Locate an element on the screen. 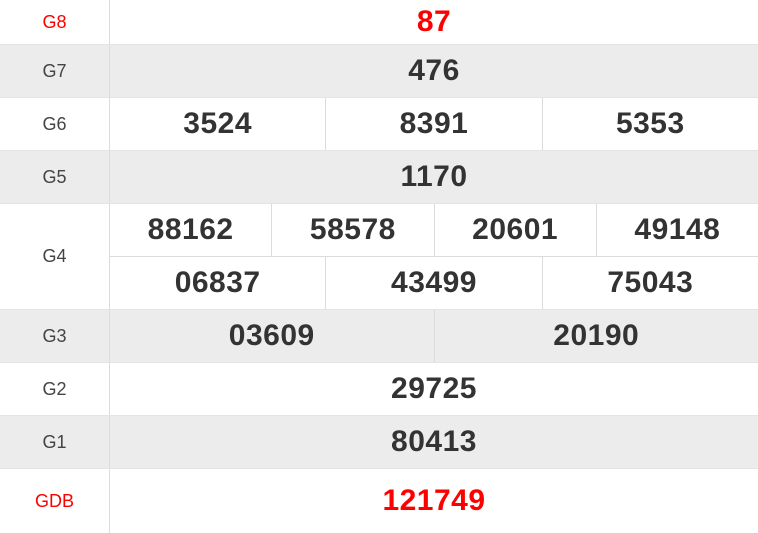 The image size is (758, 533). prize-number-g5: 1170 is located at coordinates (434, 176).